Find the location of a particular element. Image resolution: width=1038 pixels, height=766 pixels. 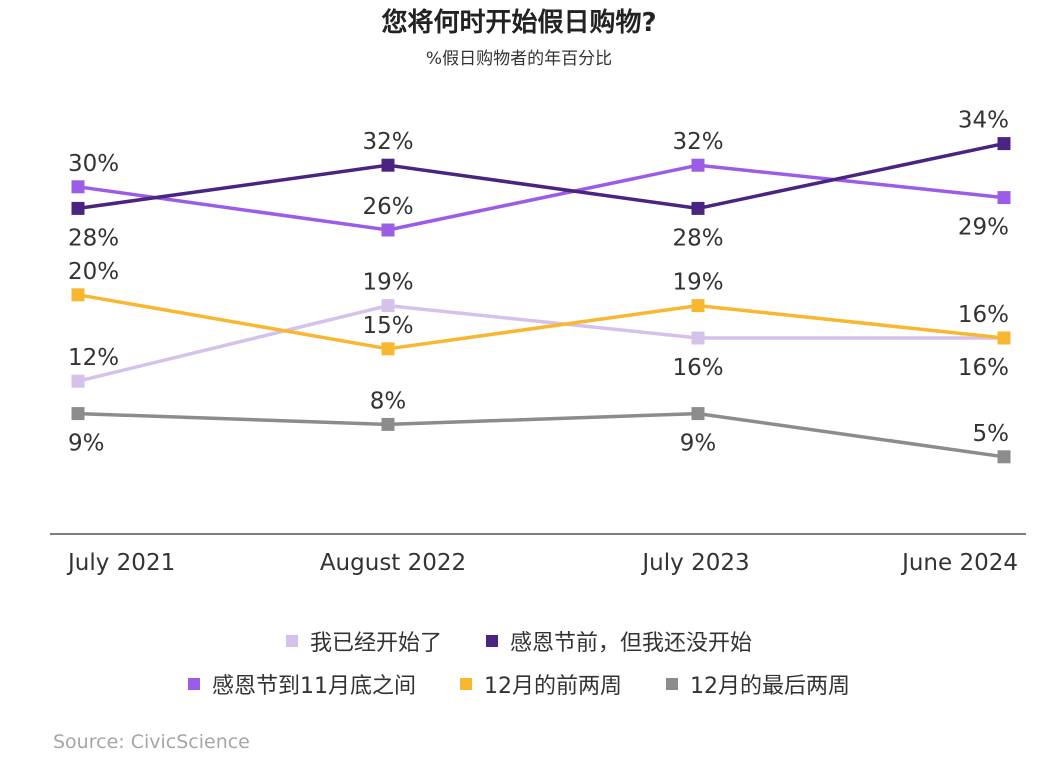

legend-label-dec-first-two-weeks: 12月的前两周 is located at coordinates (553, 686).